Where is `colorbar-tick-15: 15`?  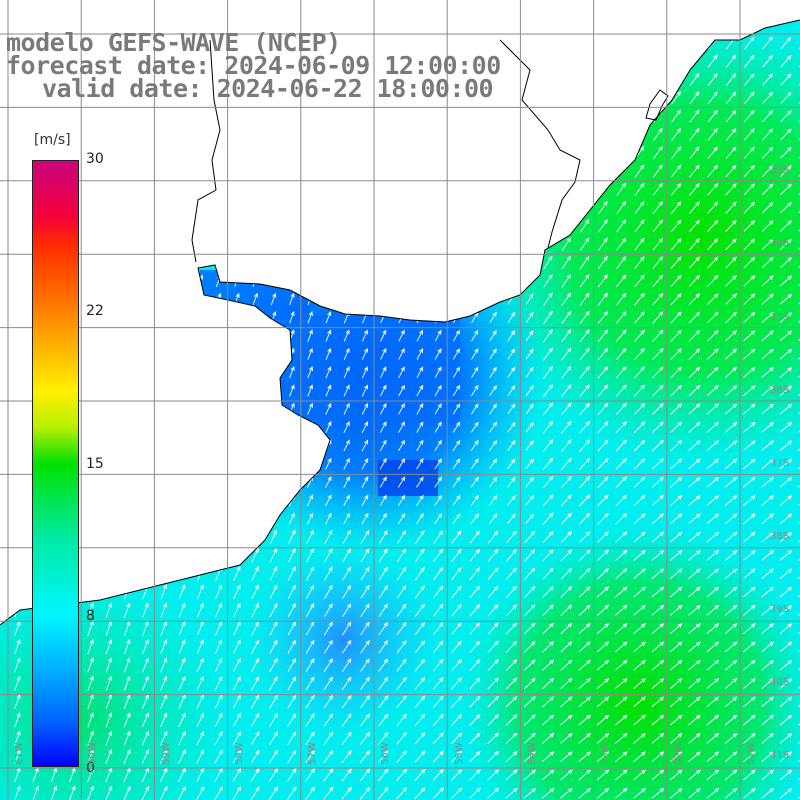 colorbar-tick-15: 15 is located at coordinates (95, 464).